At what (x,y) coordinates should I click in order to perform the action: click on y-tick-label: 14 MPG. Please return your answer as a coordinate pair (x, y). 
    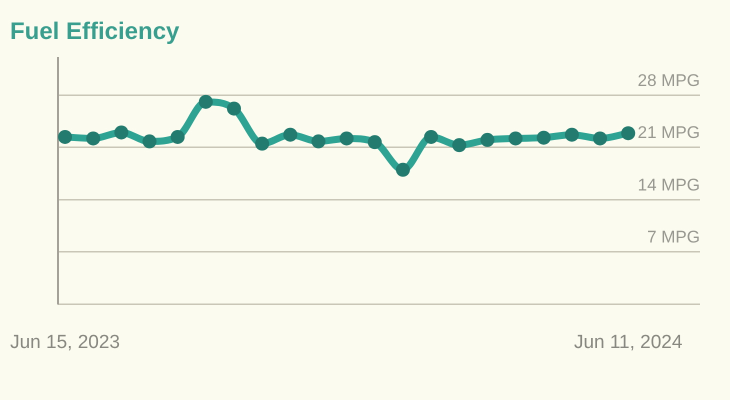
    Looking at the image, I should click on (669, 184).